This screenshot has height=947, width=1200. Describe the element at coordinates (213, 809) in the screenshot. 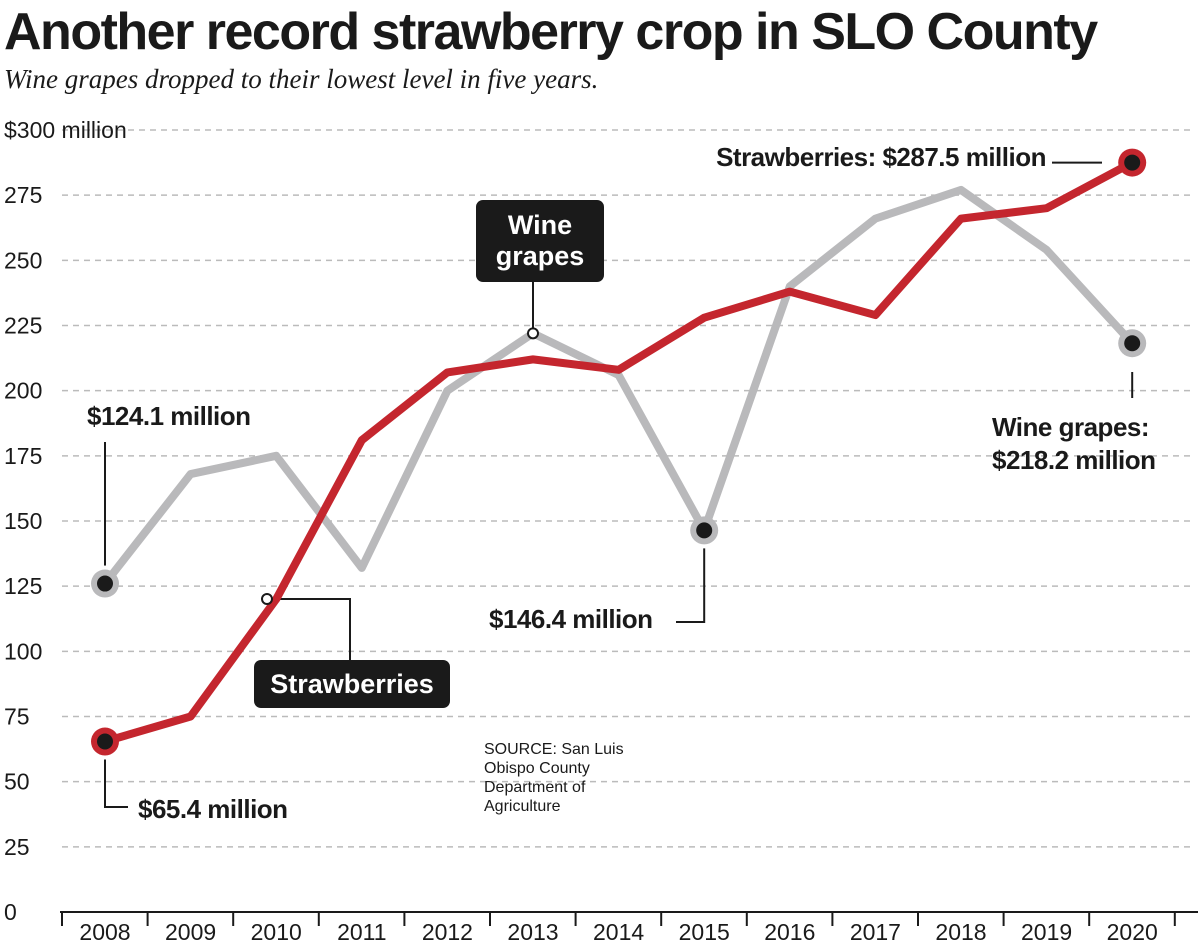

I see `annotation-strawberries-2008: $65.4 million` at that location.